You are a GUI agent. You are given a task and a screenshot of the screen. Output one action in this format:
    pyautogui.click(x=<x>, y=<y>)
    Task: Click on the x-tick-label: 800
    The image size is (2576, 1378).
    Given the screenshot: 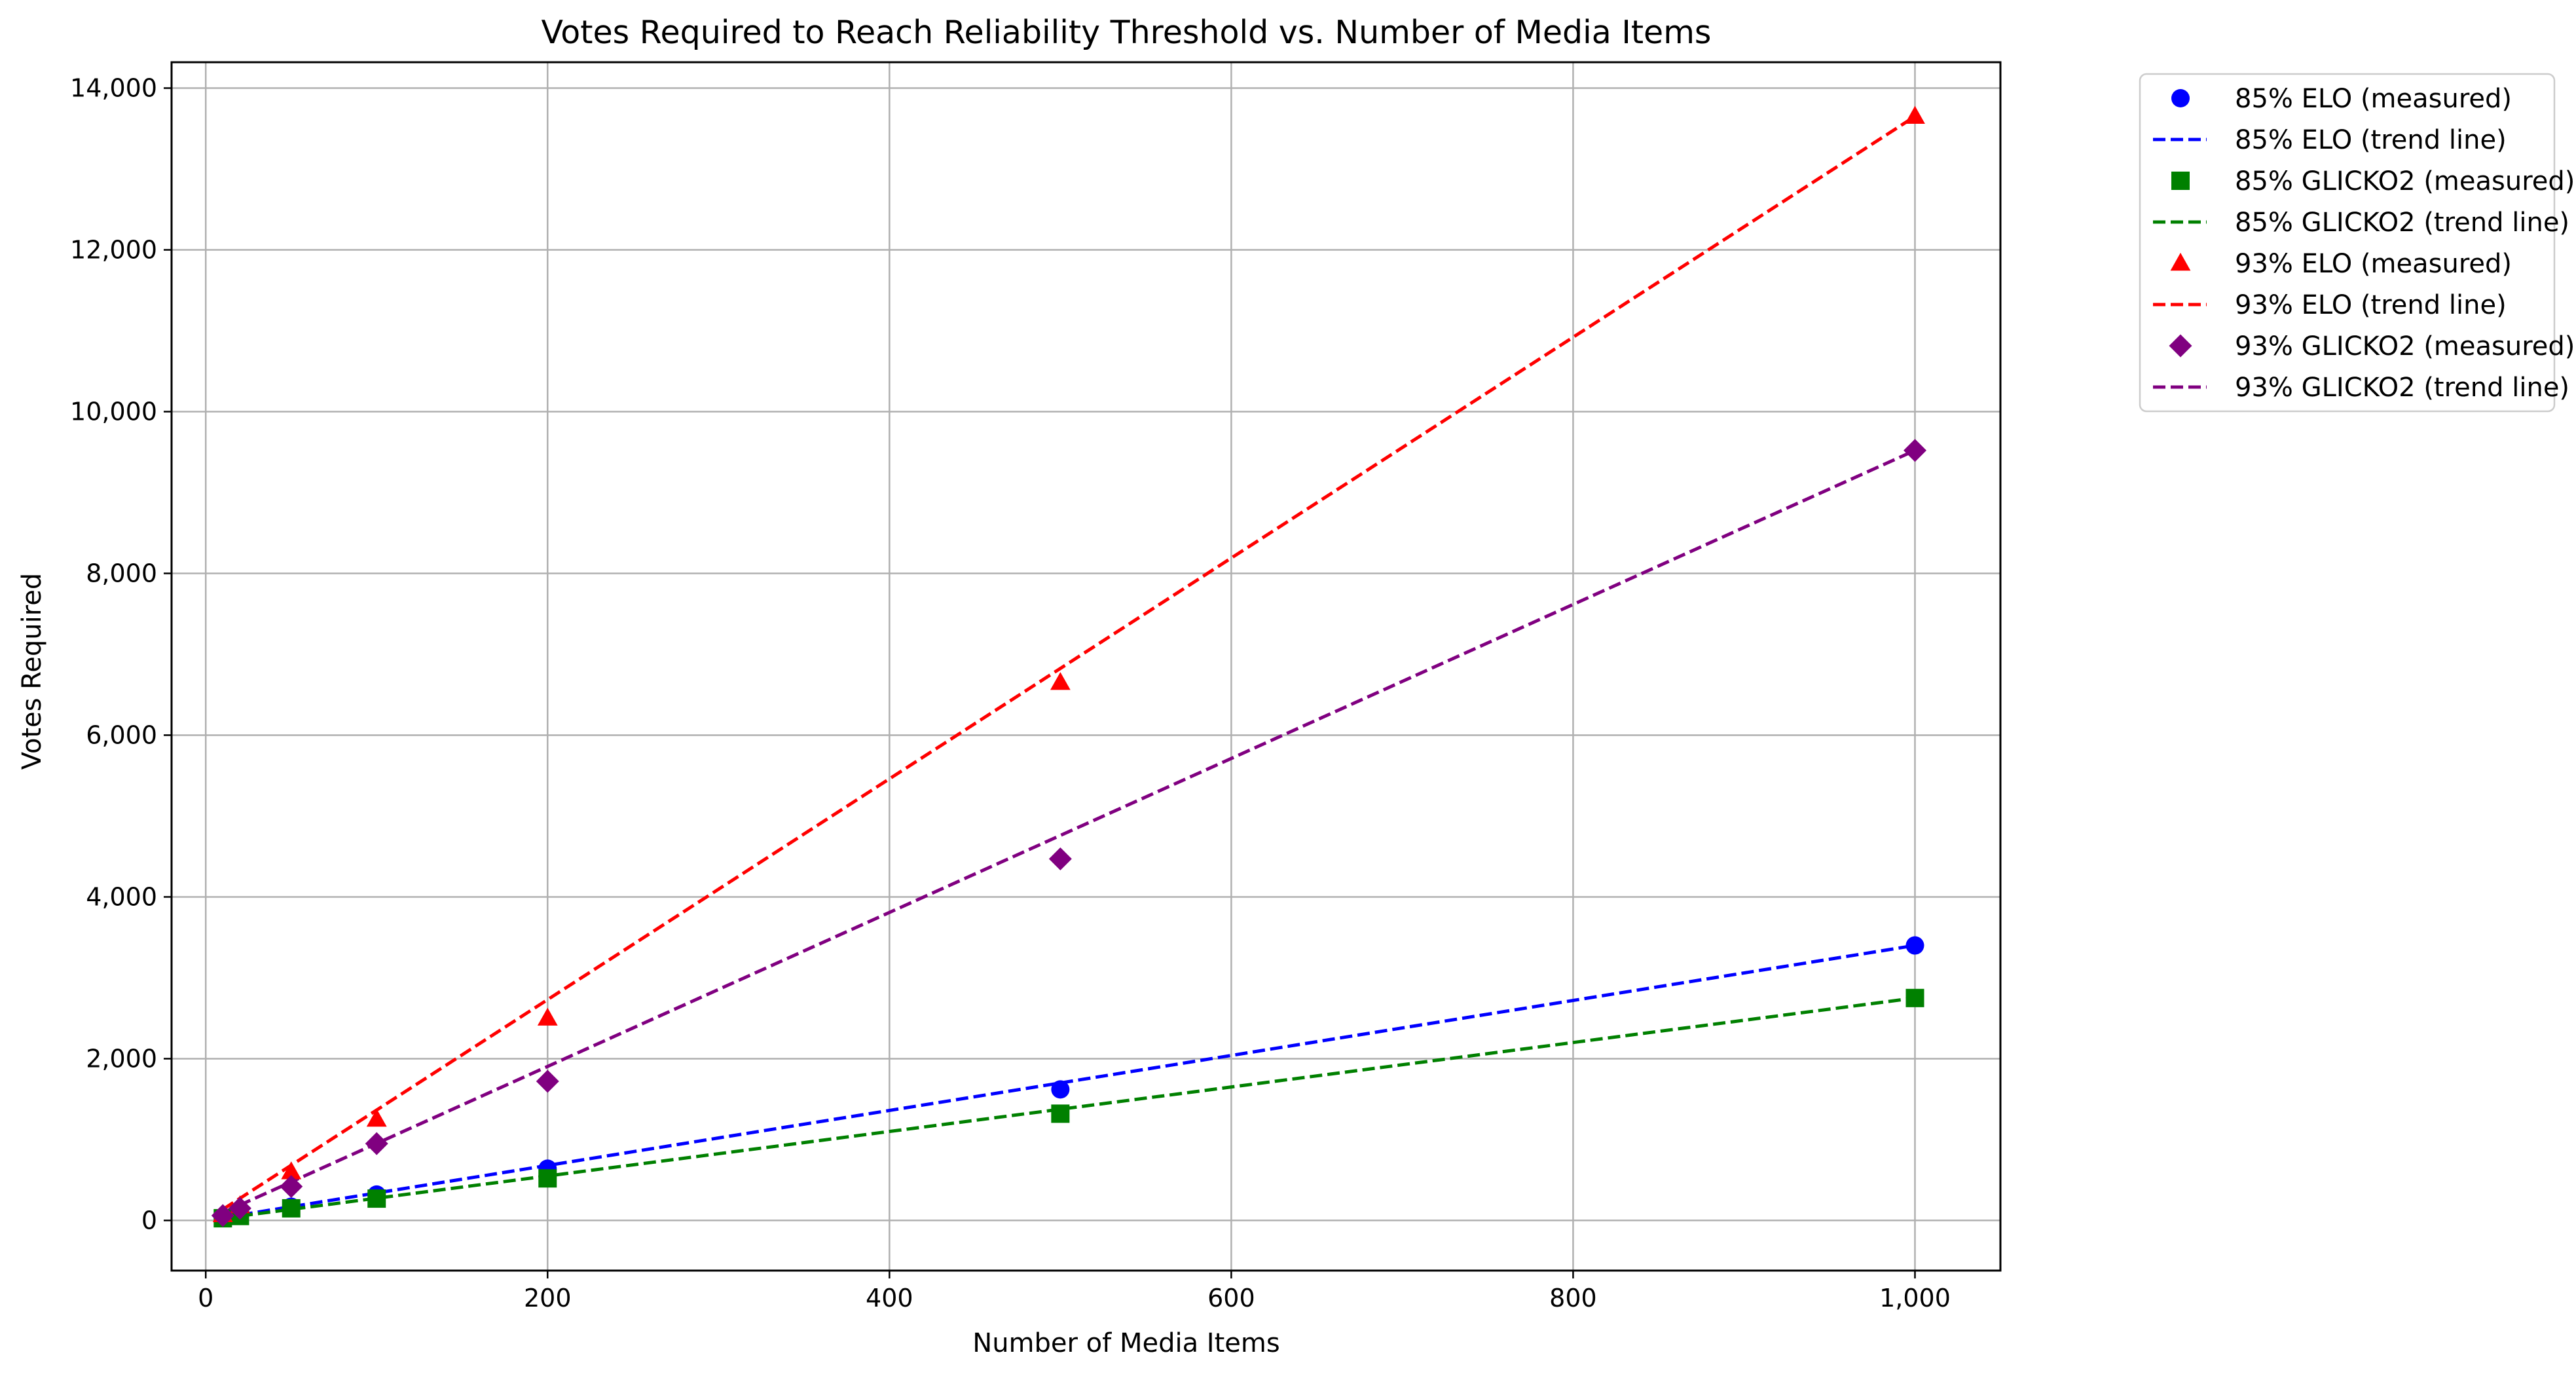 What is the action you would take?
    pyautogui.click(x=1573, y=1298)
    